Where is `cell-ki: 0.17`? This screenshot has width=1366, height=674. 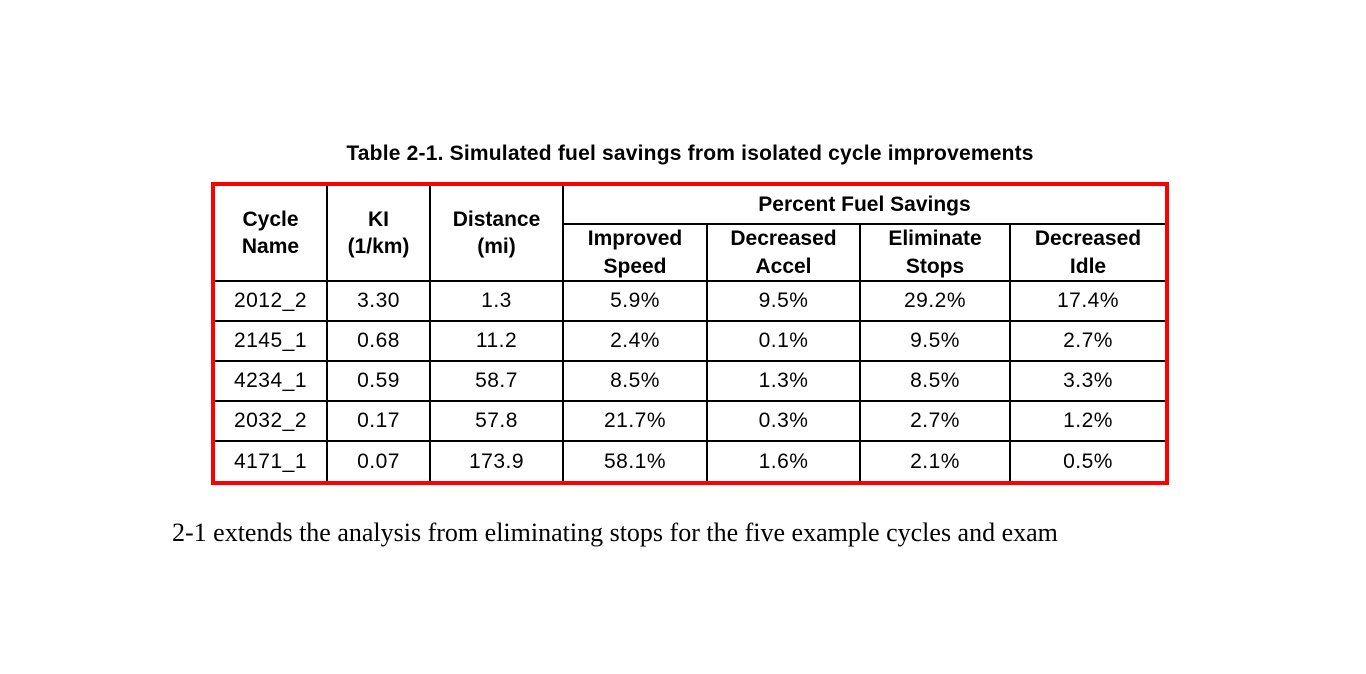 cell-ki: 0.17 is located at coordinates (378, 421).